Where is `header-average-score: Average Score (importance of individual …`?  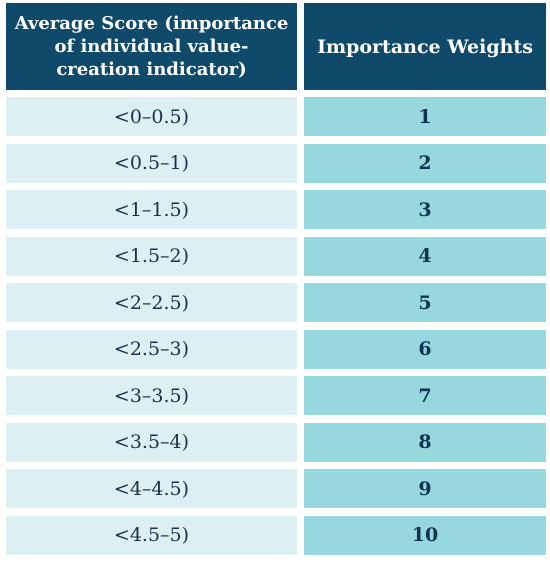 header-average-score: Average Score (importance of individual … is located at coordinates (151, 46).